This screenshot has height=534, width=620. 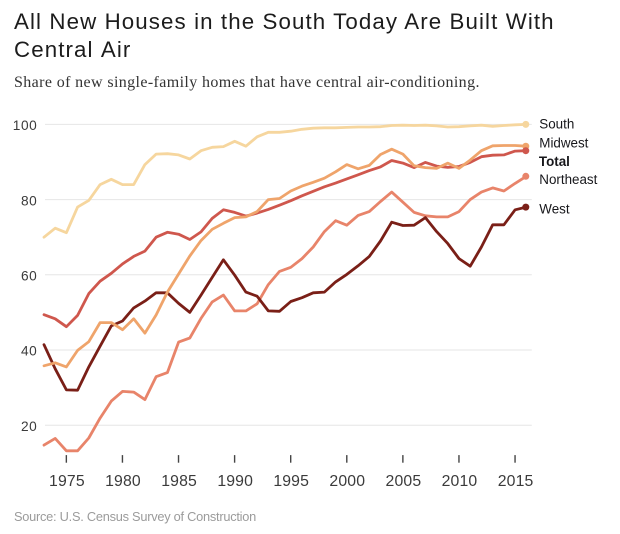 I want to click on svg-text: 80, so click(x=29, y=200).